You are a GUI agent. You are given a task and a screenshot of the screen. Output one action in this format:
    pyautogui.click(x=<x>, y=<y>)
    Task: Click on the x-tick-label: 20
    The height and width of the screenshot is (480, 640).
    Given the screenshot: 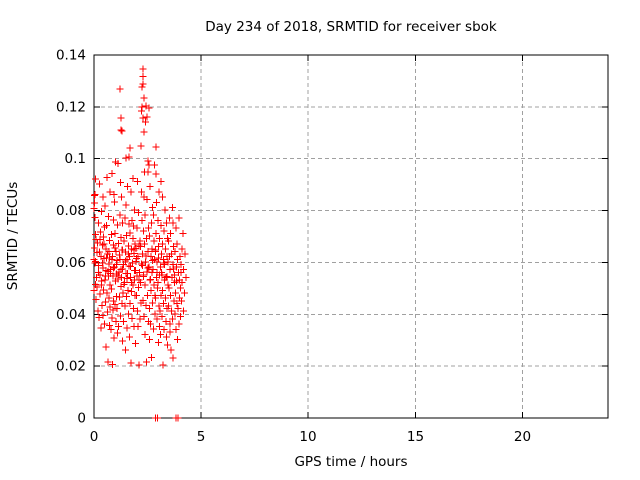 What is the action you would take?
    pyautogui.click(x=522, y=437)
    